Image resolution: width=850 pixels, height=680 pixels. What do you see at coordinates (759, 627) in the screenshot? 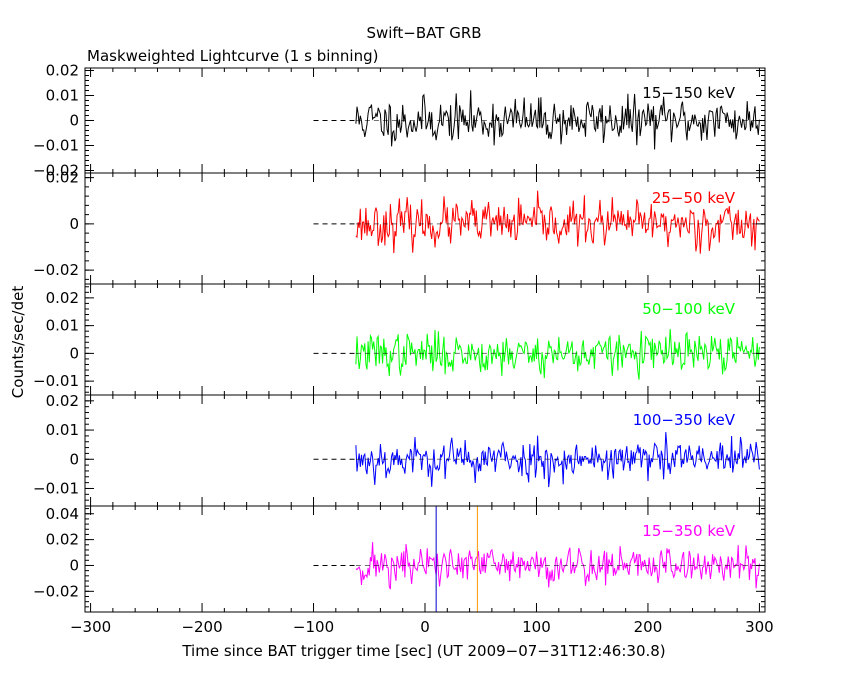
I see `x-tick-label: 300` at bounding box center [759, 627].